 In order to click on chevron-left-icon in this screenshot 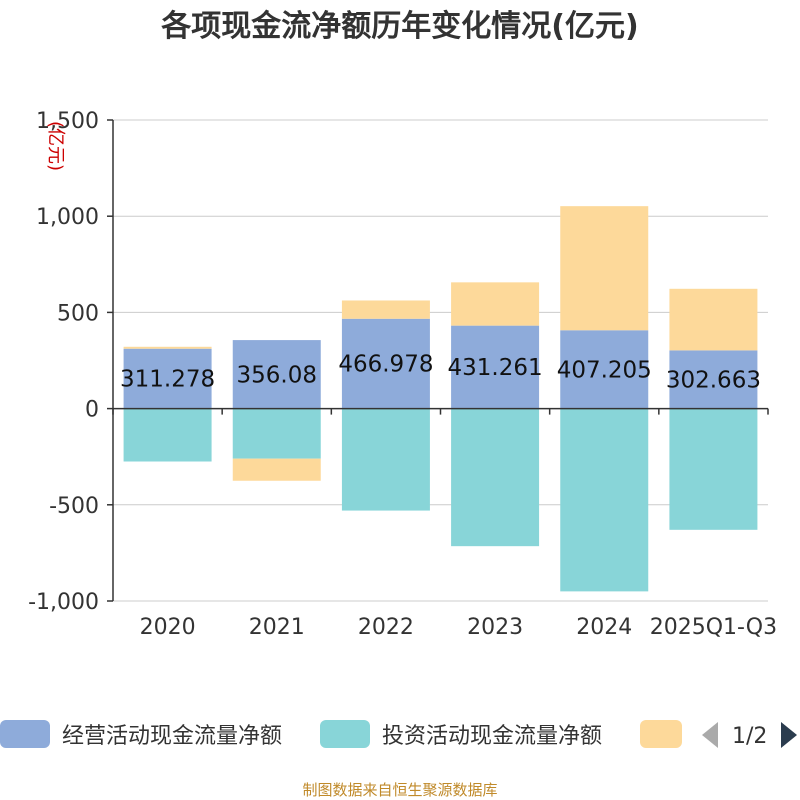, I will do `click(710, 735)`.